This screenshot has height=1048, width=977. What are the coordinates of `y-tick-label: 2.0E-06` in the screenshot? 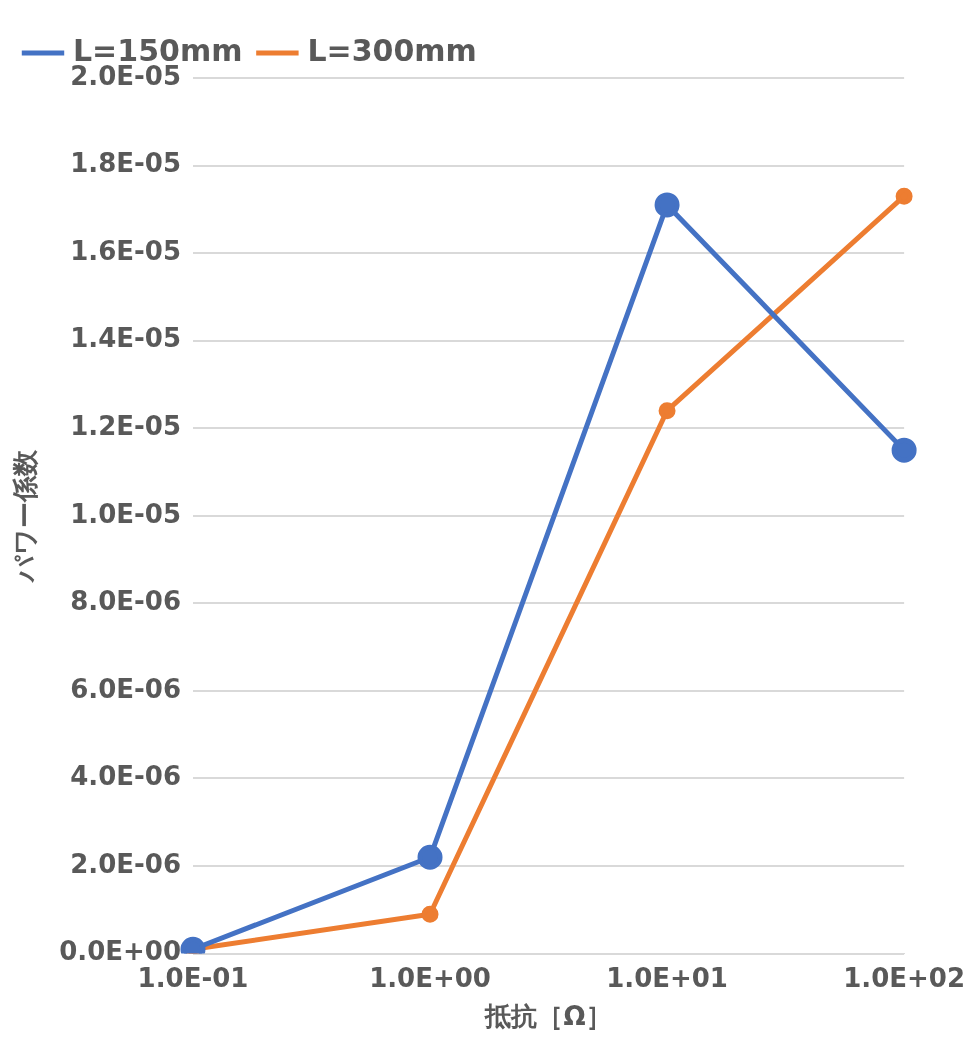 It's located at (125, 863).